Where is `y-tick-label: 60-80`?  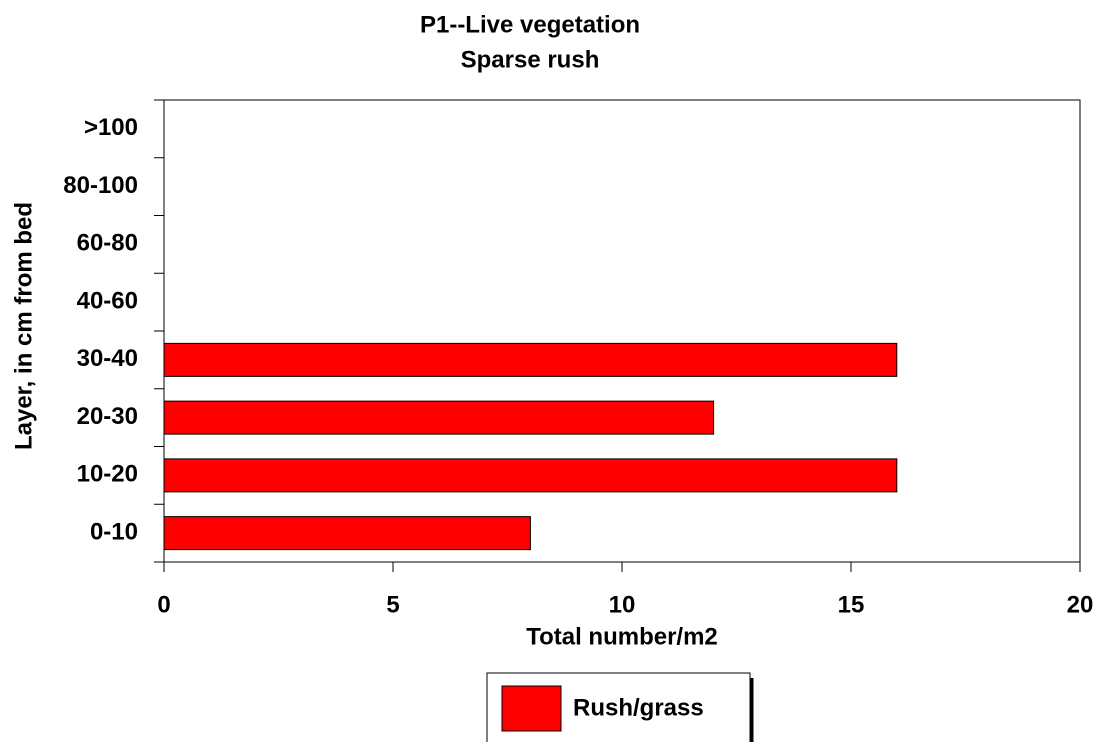 y-tick-label: 60-80 is located at coordinates (107, 243).